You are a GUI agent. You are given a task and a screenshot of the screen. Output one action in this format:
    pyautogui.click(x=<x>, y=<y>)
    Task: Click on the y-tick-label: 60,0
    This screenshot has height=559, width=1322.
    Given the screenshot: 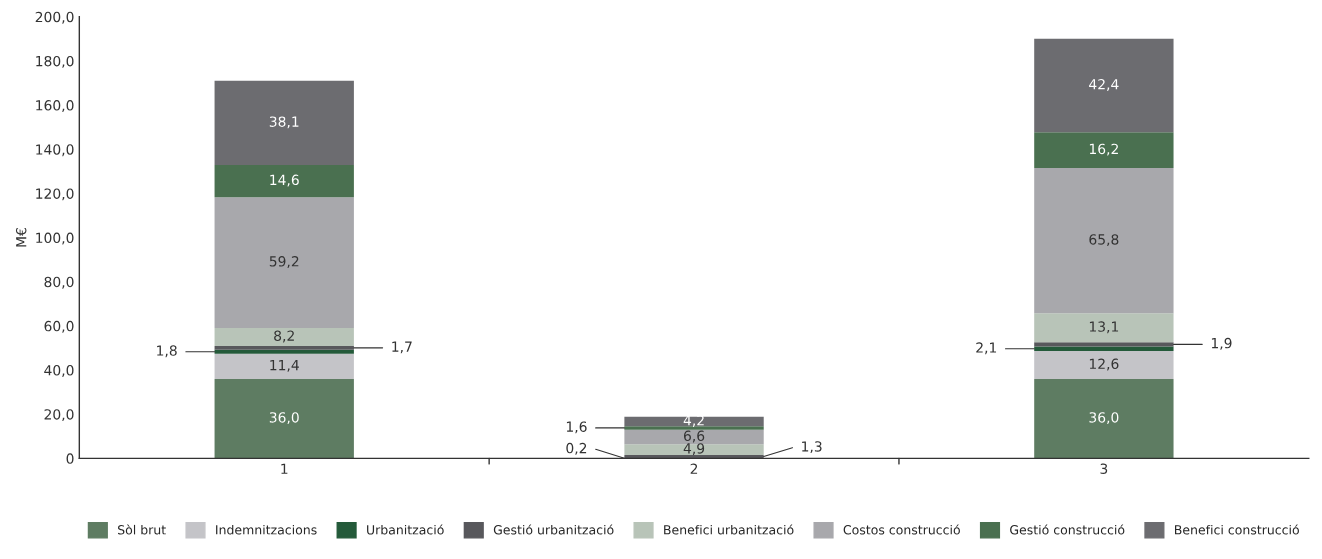 What is the action you would take?
    pyautogui.click(x=59, y=326)
    